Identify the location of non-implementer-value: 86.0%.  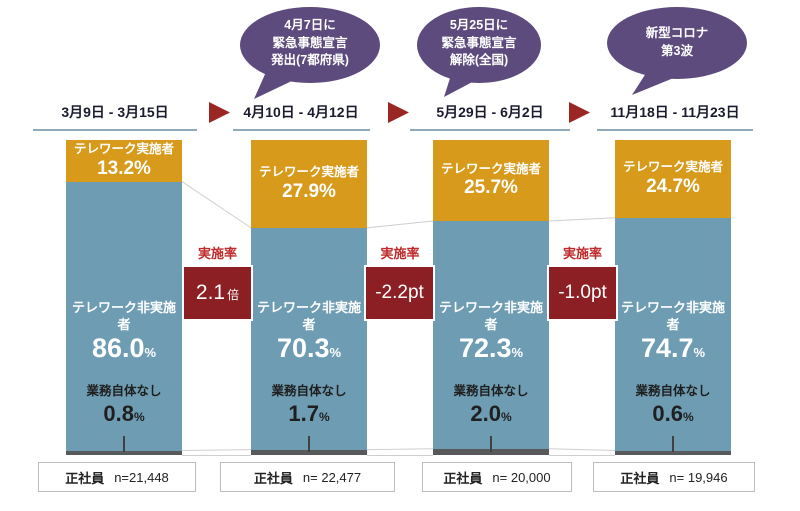
(124, 348).